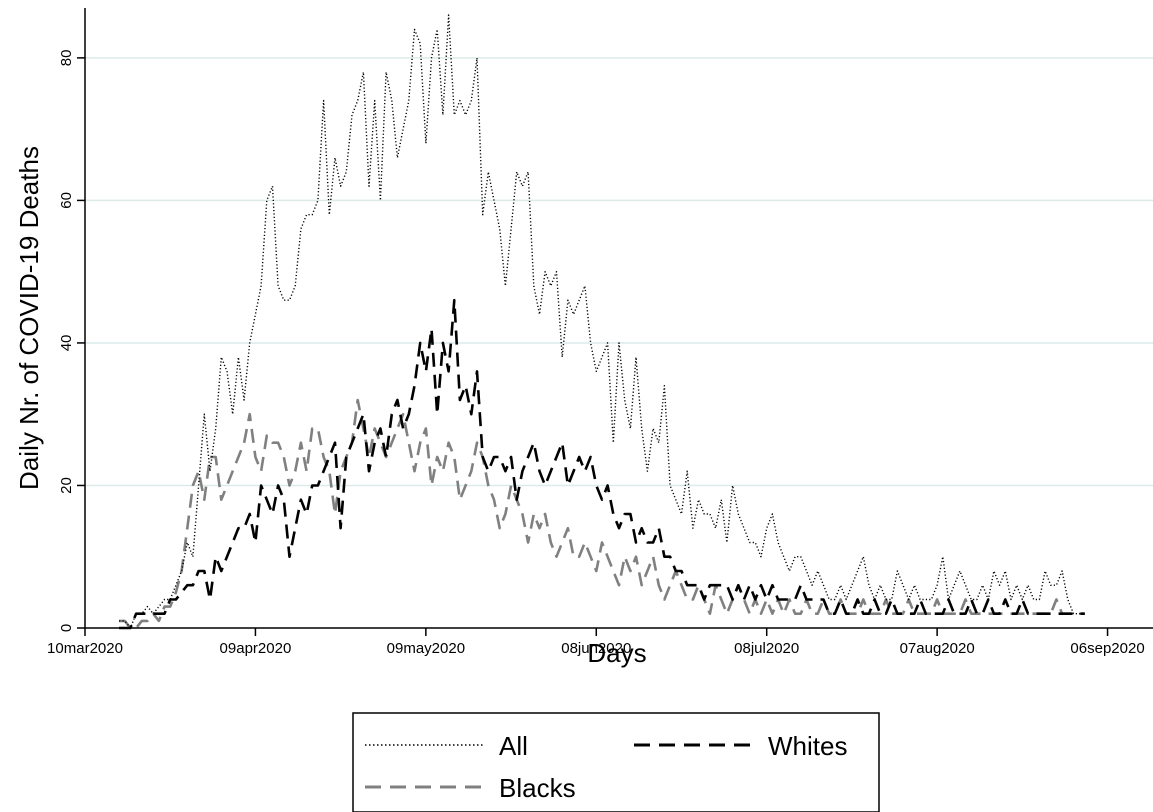 This screenshot has height=812, width=1153. What do you see at coordinates (766, 648) in the screenshot?
I see `x-tick-label-4: 08jul2020` at bounding box center [766, 648].